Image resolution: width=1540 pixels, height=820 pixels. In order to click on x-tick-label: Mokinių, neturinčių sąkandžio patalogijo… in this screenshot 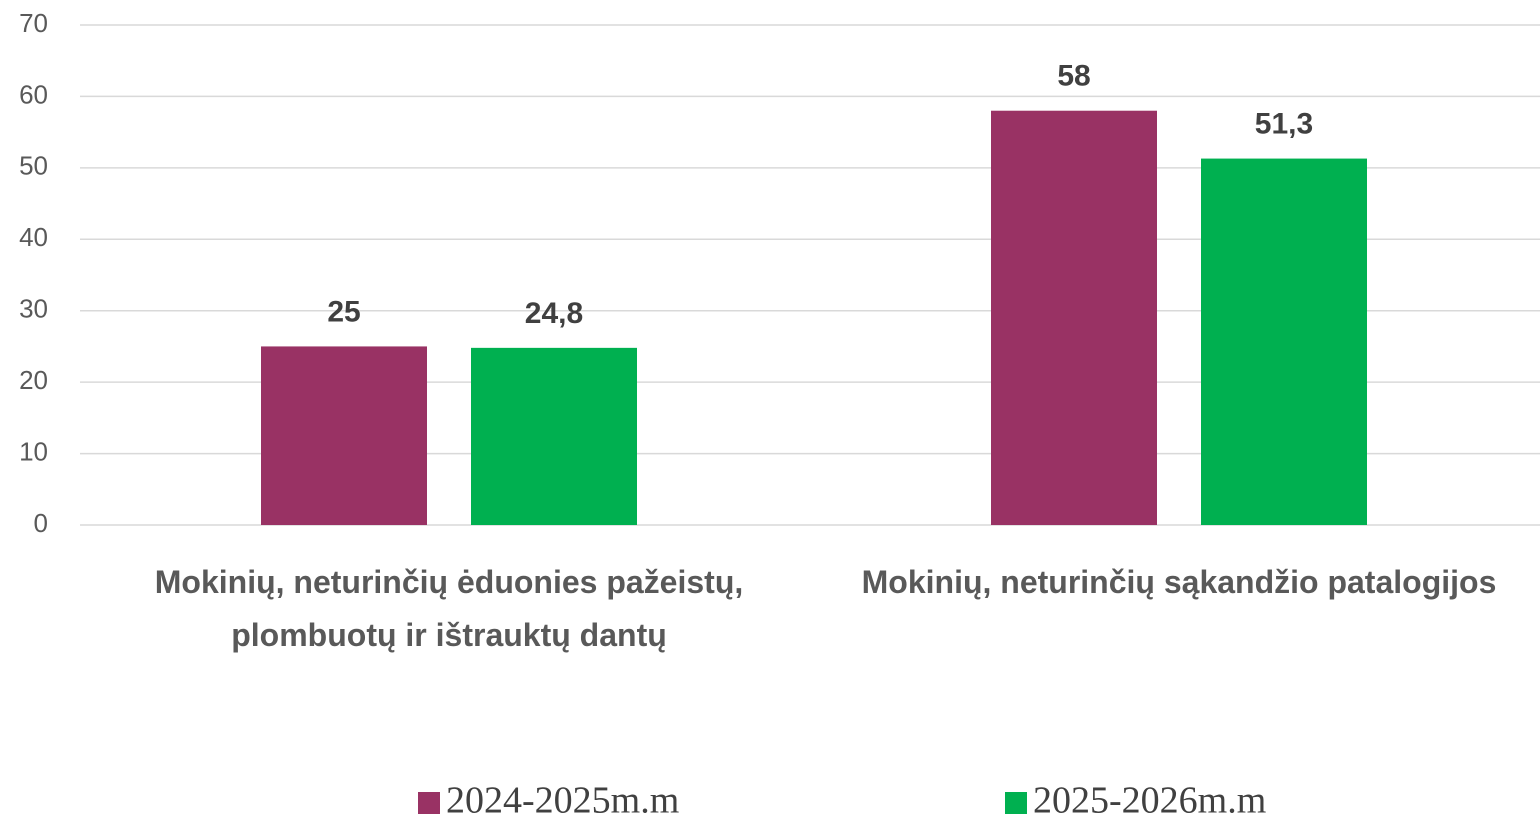, I will do `click(1179, 582)`.